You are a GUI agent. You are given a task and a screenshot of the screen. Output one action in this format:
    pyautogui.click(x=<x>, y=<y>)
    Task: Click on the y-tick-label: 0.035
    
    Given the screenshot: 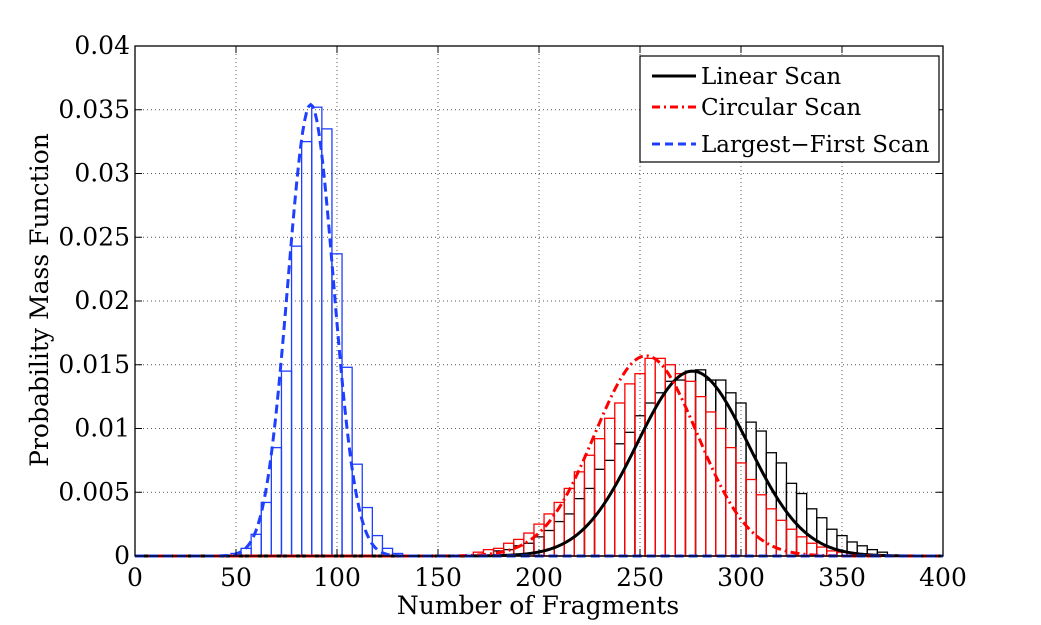 What is the action you would take?
    pyautogui.click(x=94, y=109)
    